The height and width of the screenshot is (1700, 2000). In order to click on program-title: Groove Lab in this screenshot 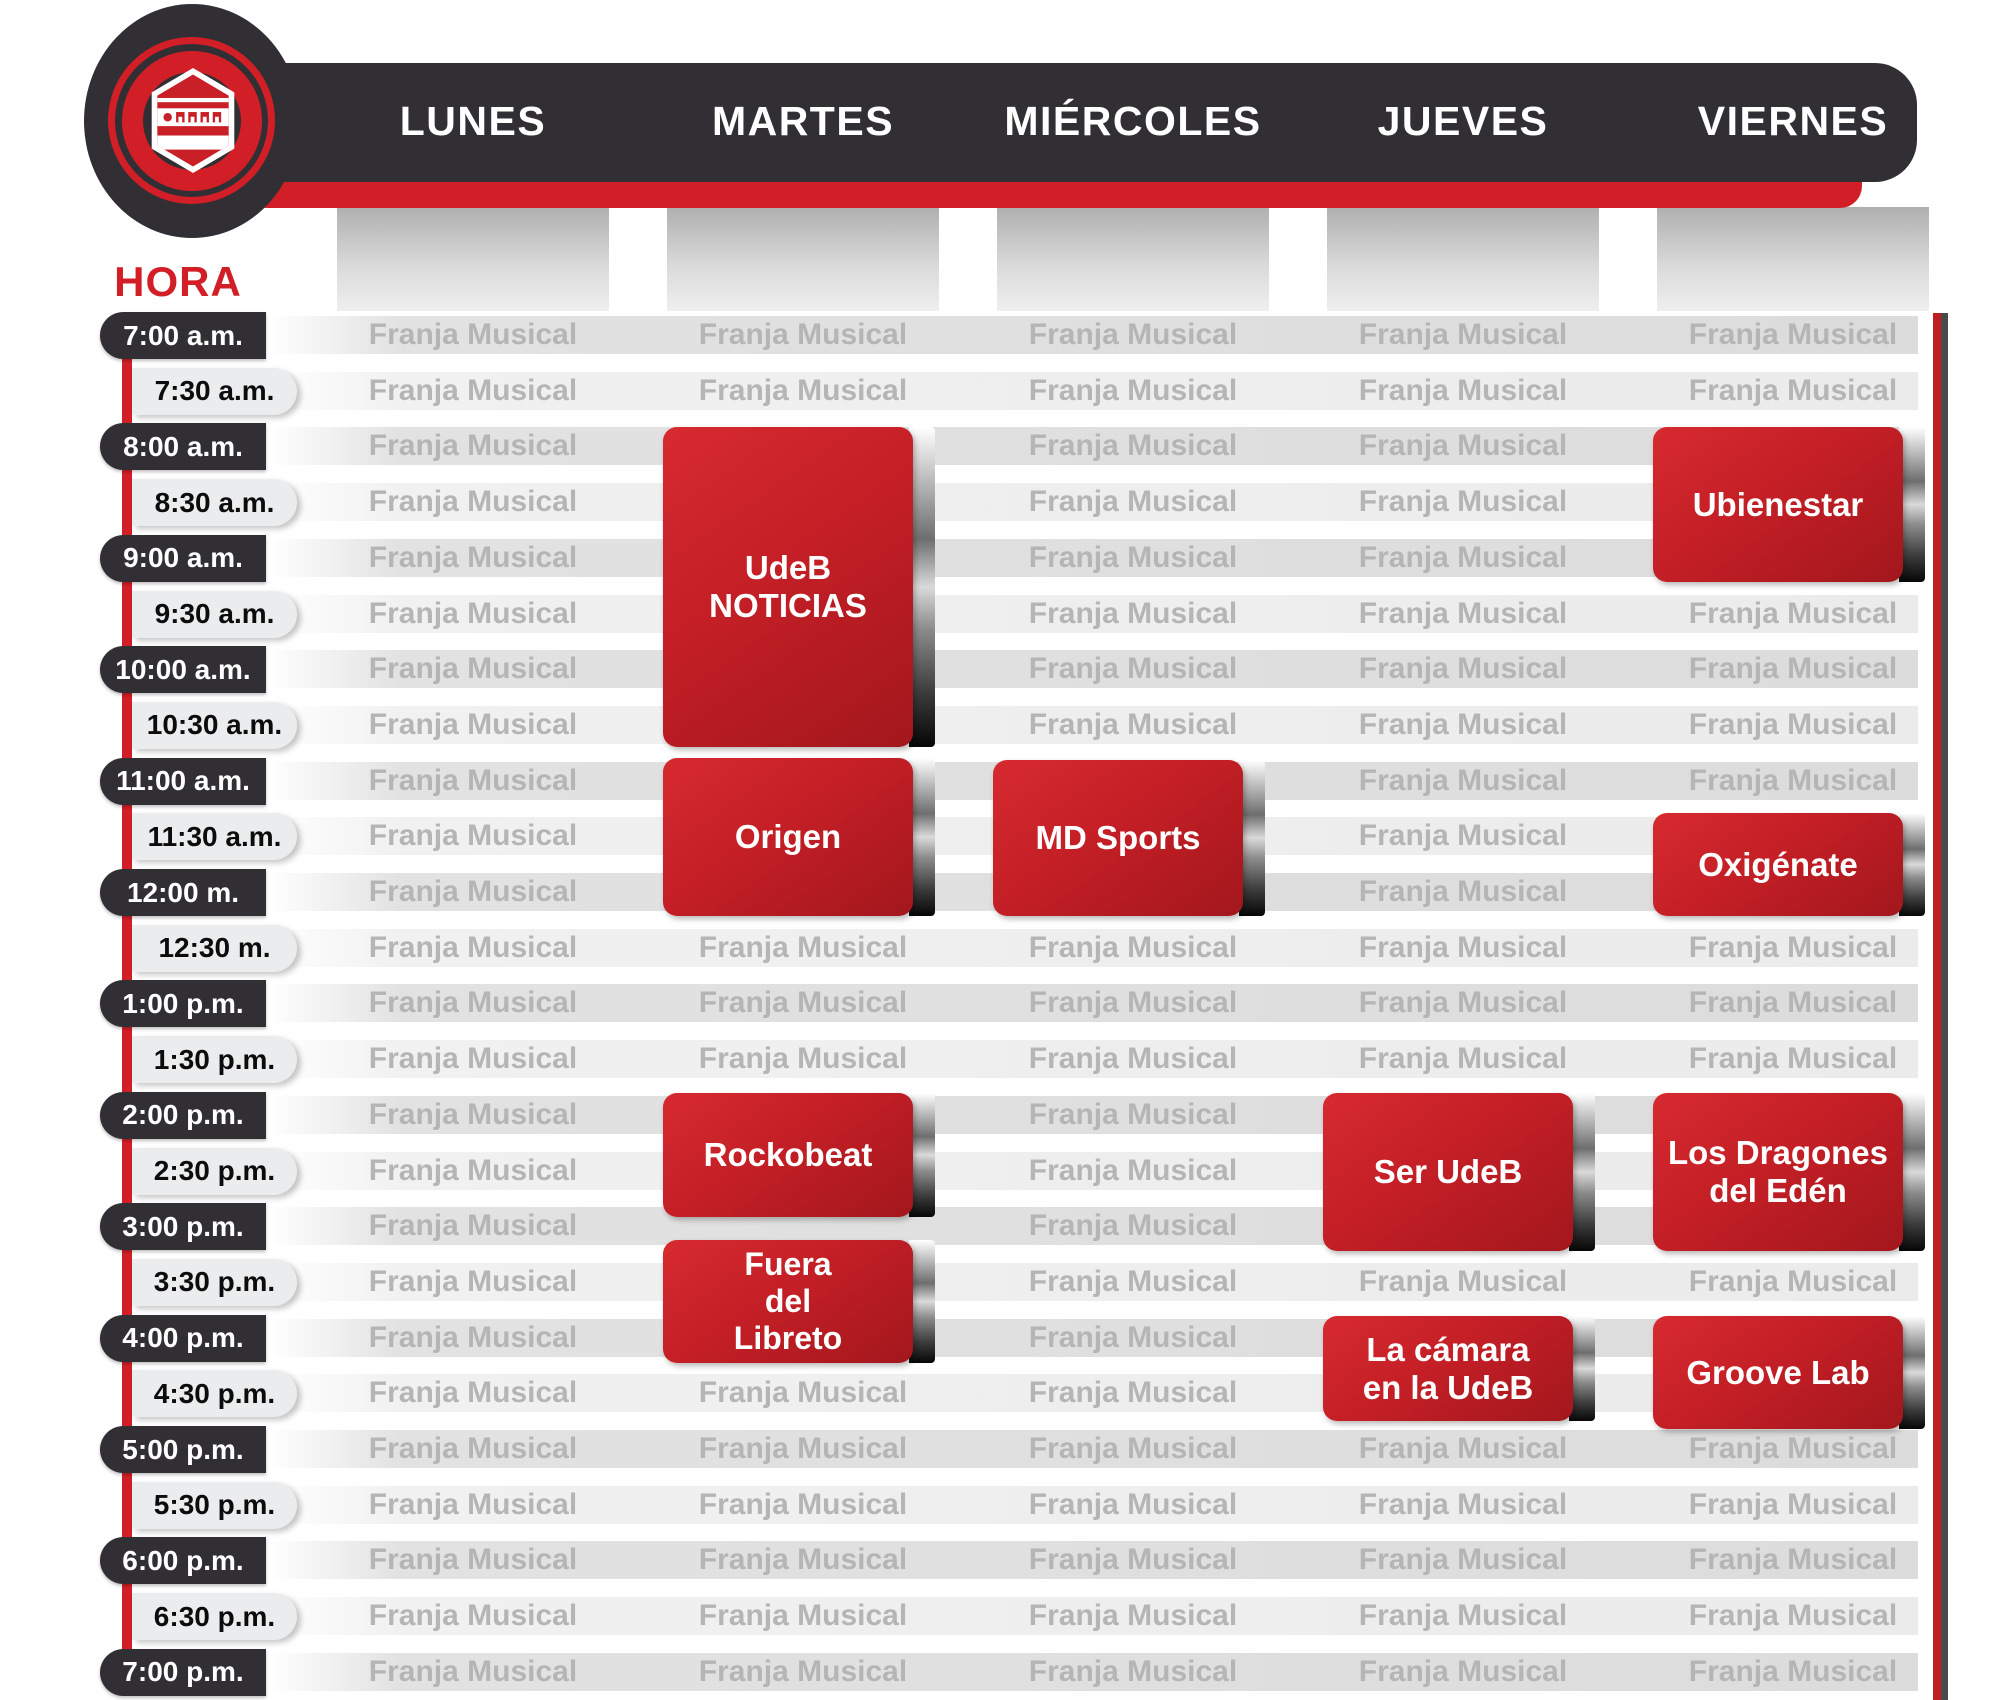, I will do `click(1778, 1372)`.